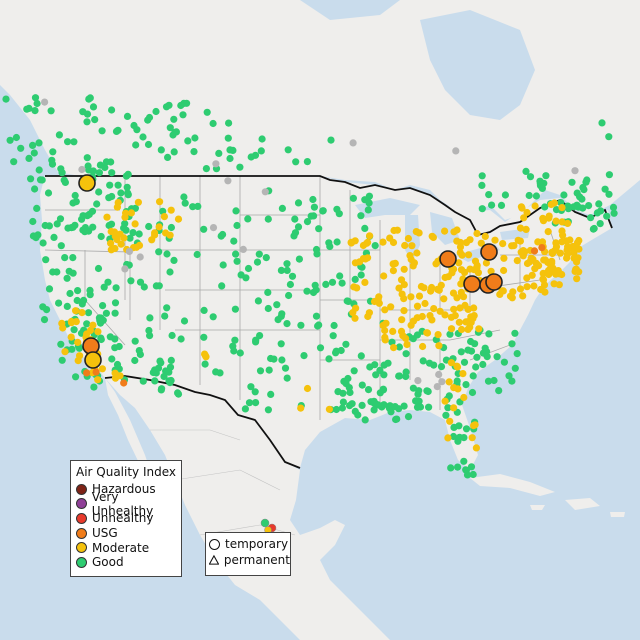  Describe the element at coordinates (93, 360) in the screenshot. I see `large-marker-moderate-socal` at that location.